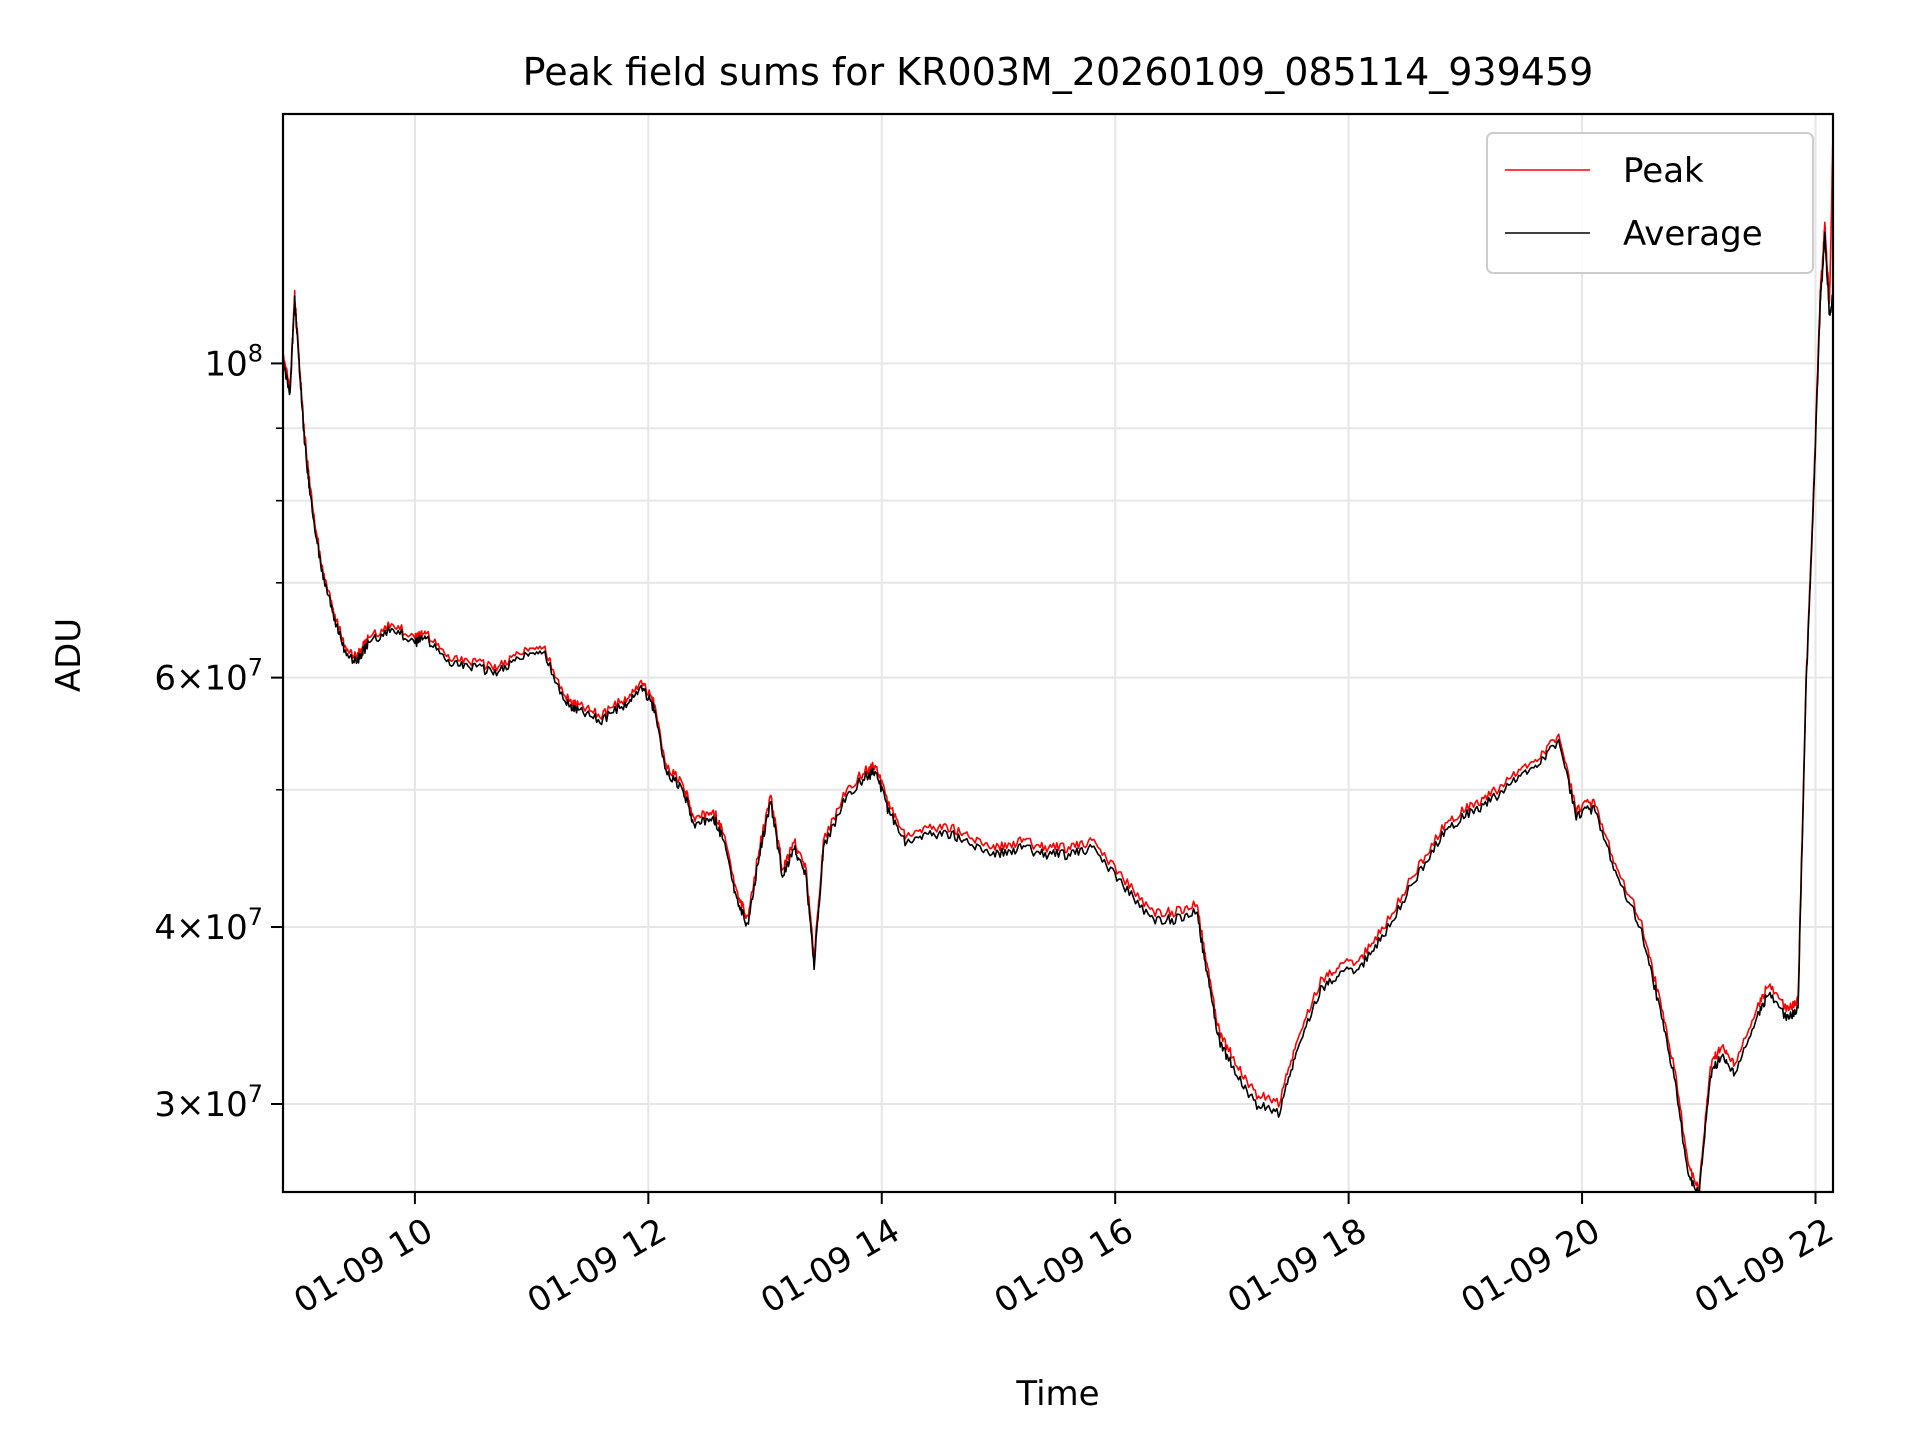 Image resolution: width=1920 pixels, height=1440 pixels. I want to click on y-tick-exponent: 8, so click(255, 353).